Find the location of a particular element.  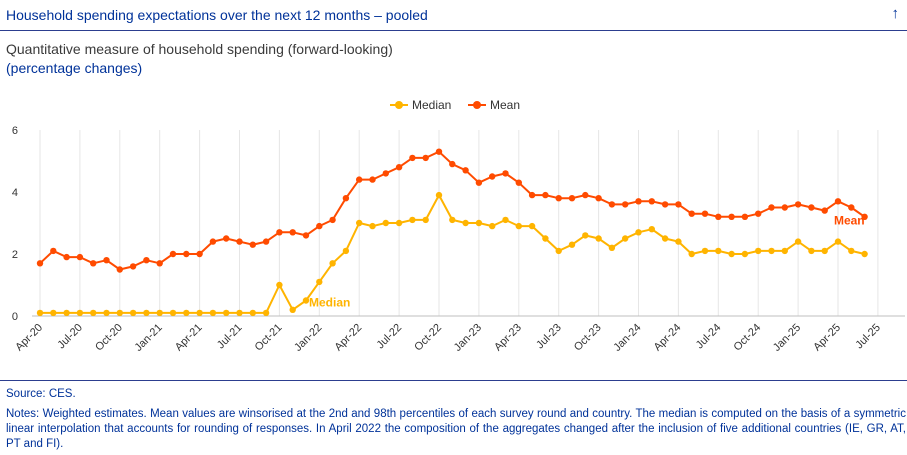

y-tick-label: 4 is located at coordinates (15, 193).